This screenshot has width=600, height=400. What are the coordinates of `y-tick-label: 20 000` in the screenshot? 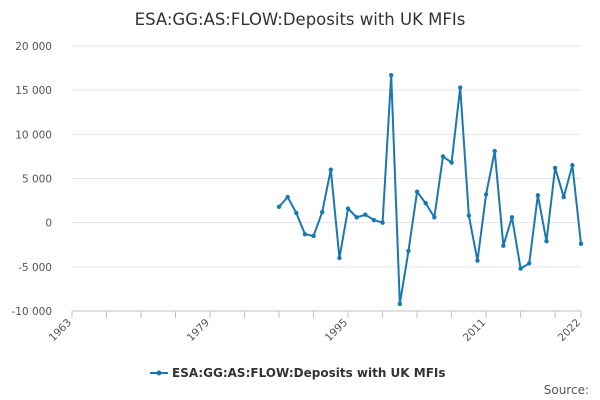 It's located at (33, 47).